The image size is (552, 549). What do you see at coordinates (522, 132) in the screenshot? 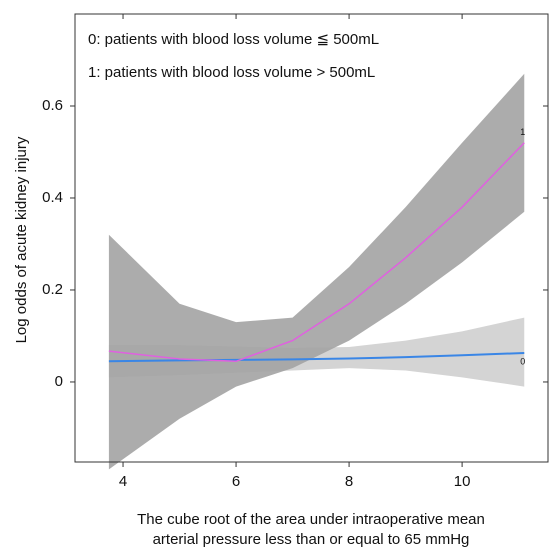
I see `series-label: 1` at bounding box center [522, 132].